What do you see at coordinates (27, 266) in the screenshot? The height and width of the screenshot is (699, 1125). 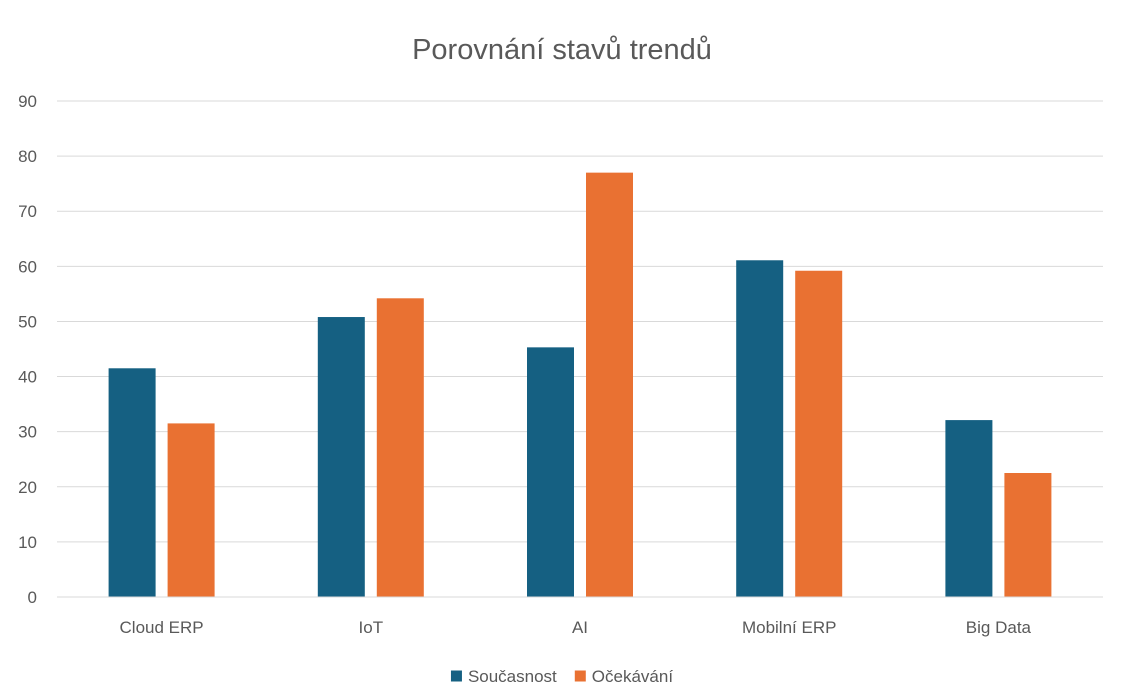 I see `y-tick-label: 60` at bounding box center [27, 266].